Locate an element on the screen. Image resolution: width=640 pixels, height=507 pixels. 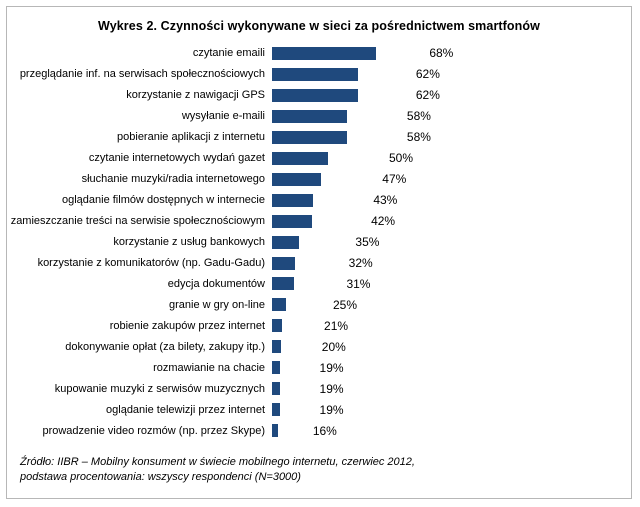
value-label: 25% is located at coordinates (345, 304).